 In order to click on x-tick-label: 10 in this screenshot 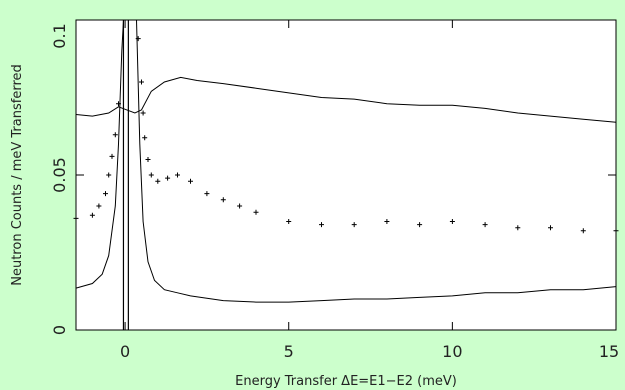, I will do `click(452, 351)`.